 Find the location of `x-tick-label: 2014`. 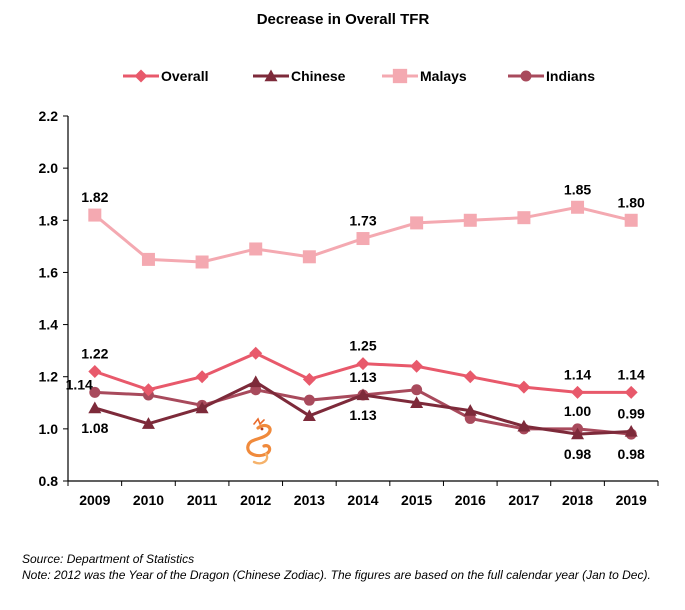

x-tick-label: 2014 is located at coordinates (362, 500).